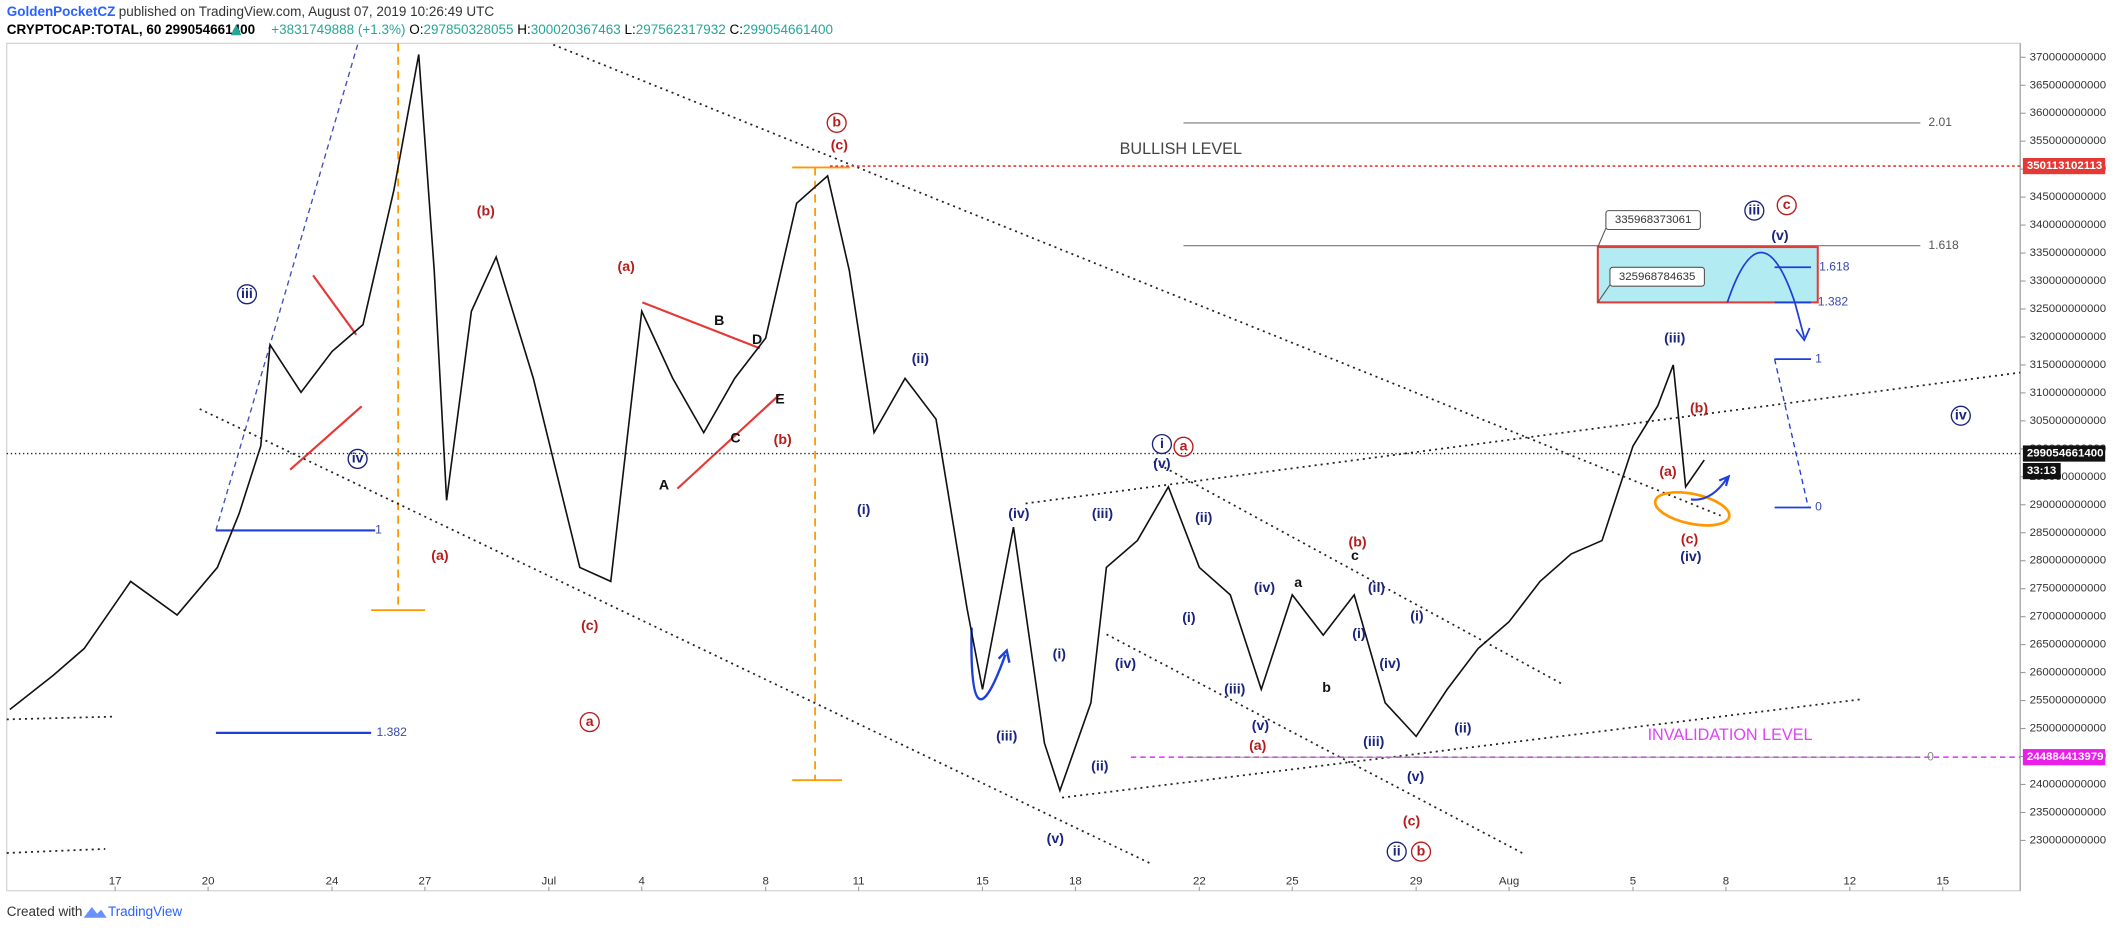  I want to click on wave-label: i, so click(1162, 444).